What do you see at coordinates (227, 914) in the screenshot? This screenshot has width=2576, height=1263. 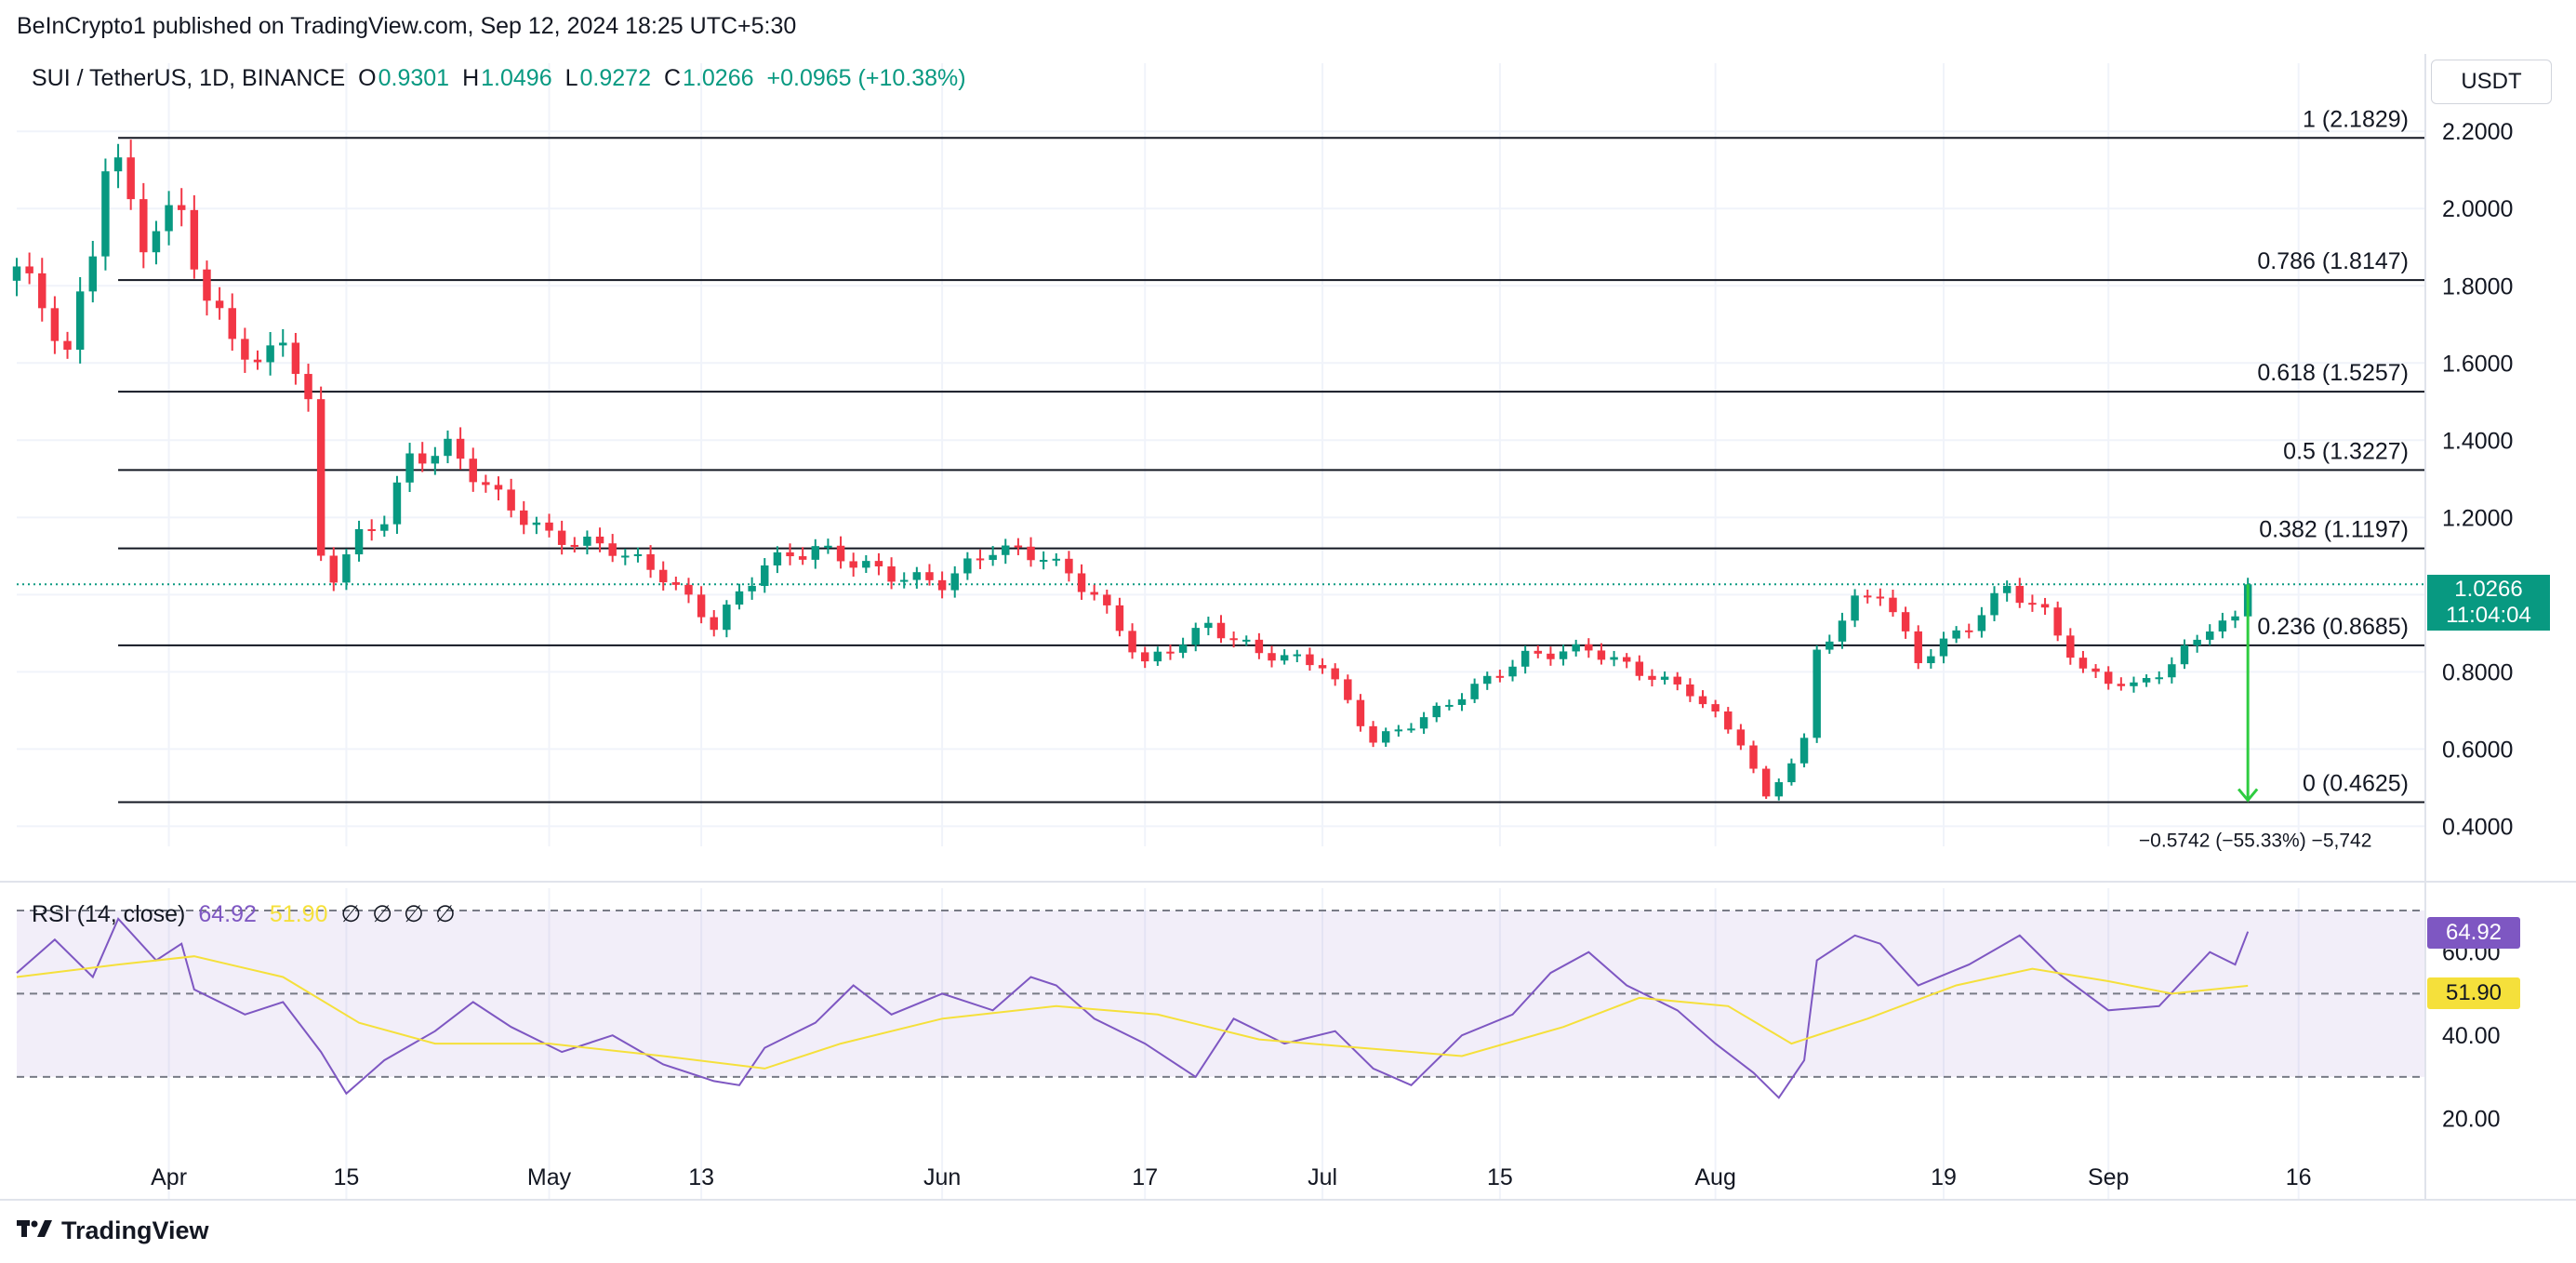 I see `rsi-value: 64.92` at bounding box center [227, 914].